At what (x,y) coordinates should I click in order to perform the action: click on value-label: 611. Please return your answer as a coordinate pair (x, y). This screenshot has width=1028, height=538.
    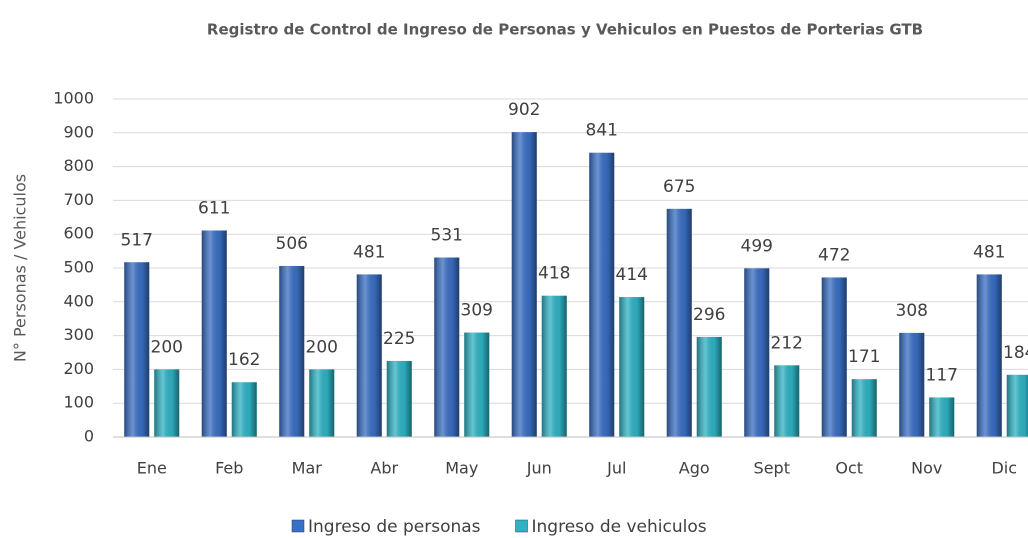
    Looking at the image, I should click on (214, 208).